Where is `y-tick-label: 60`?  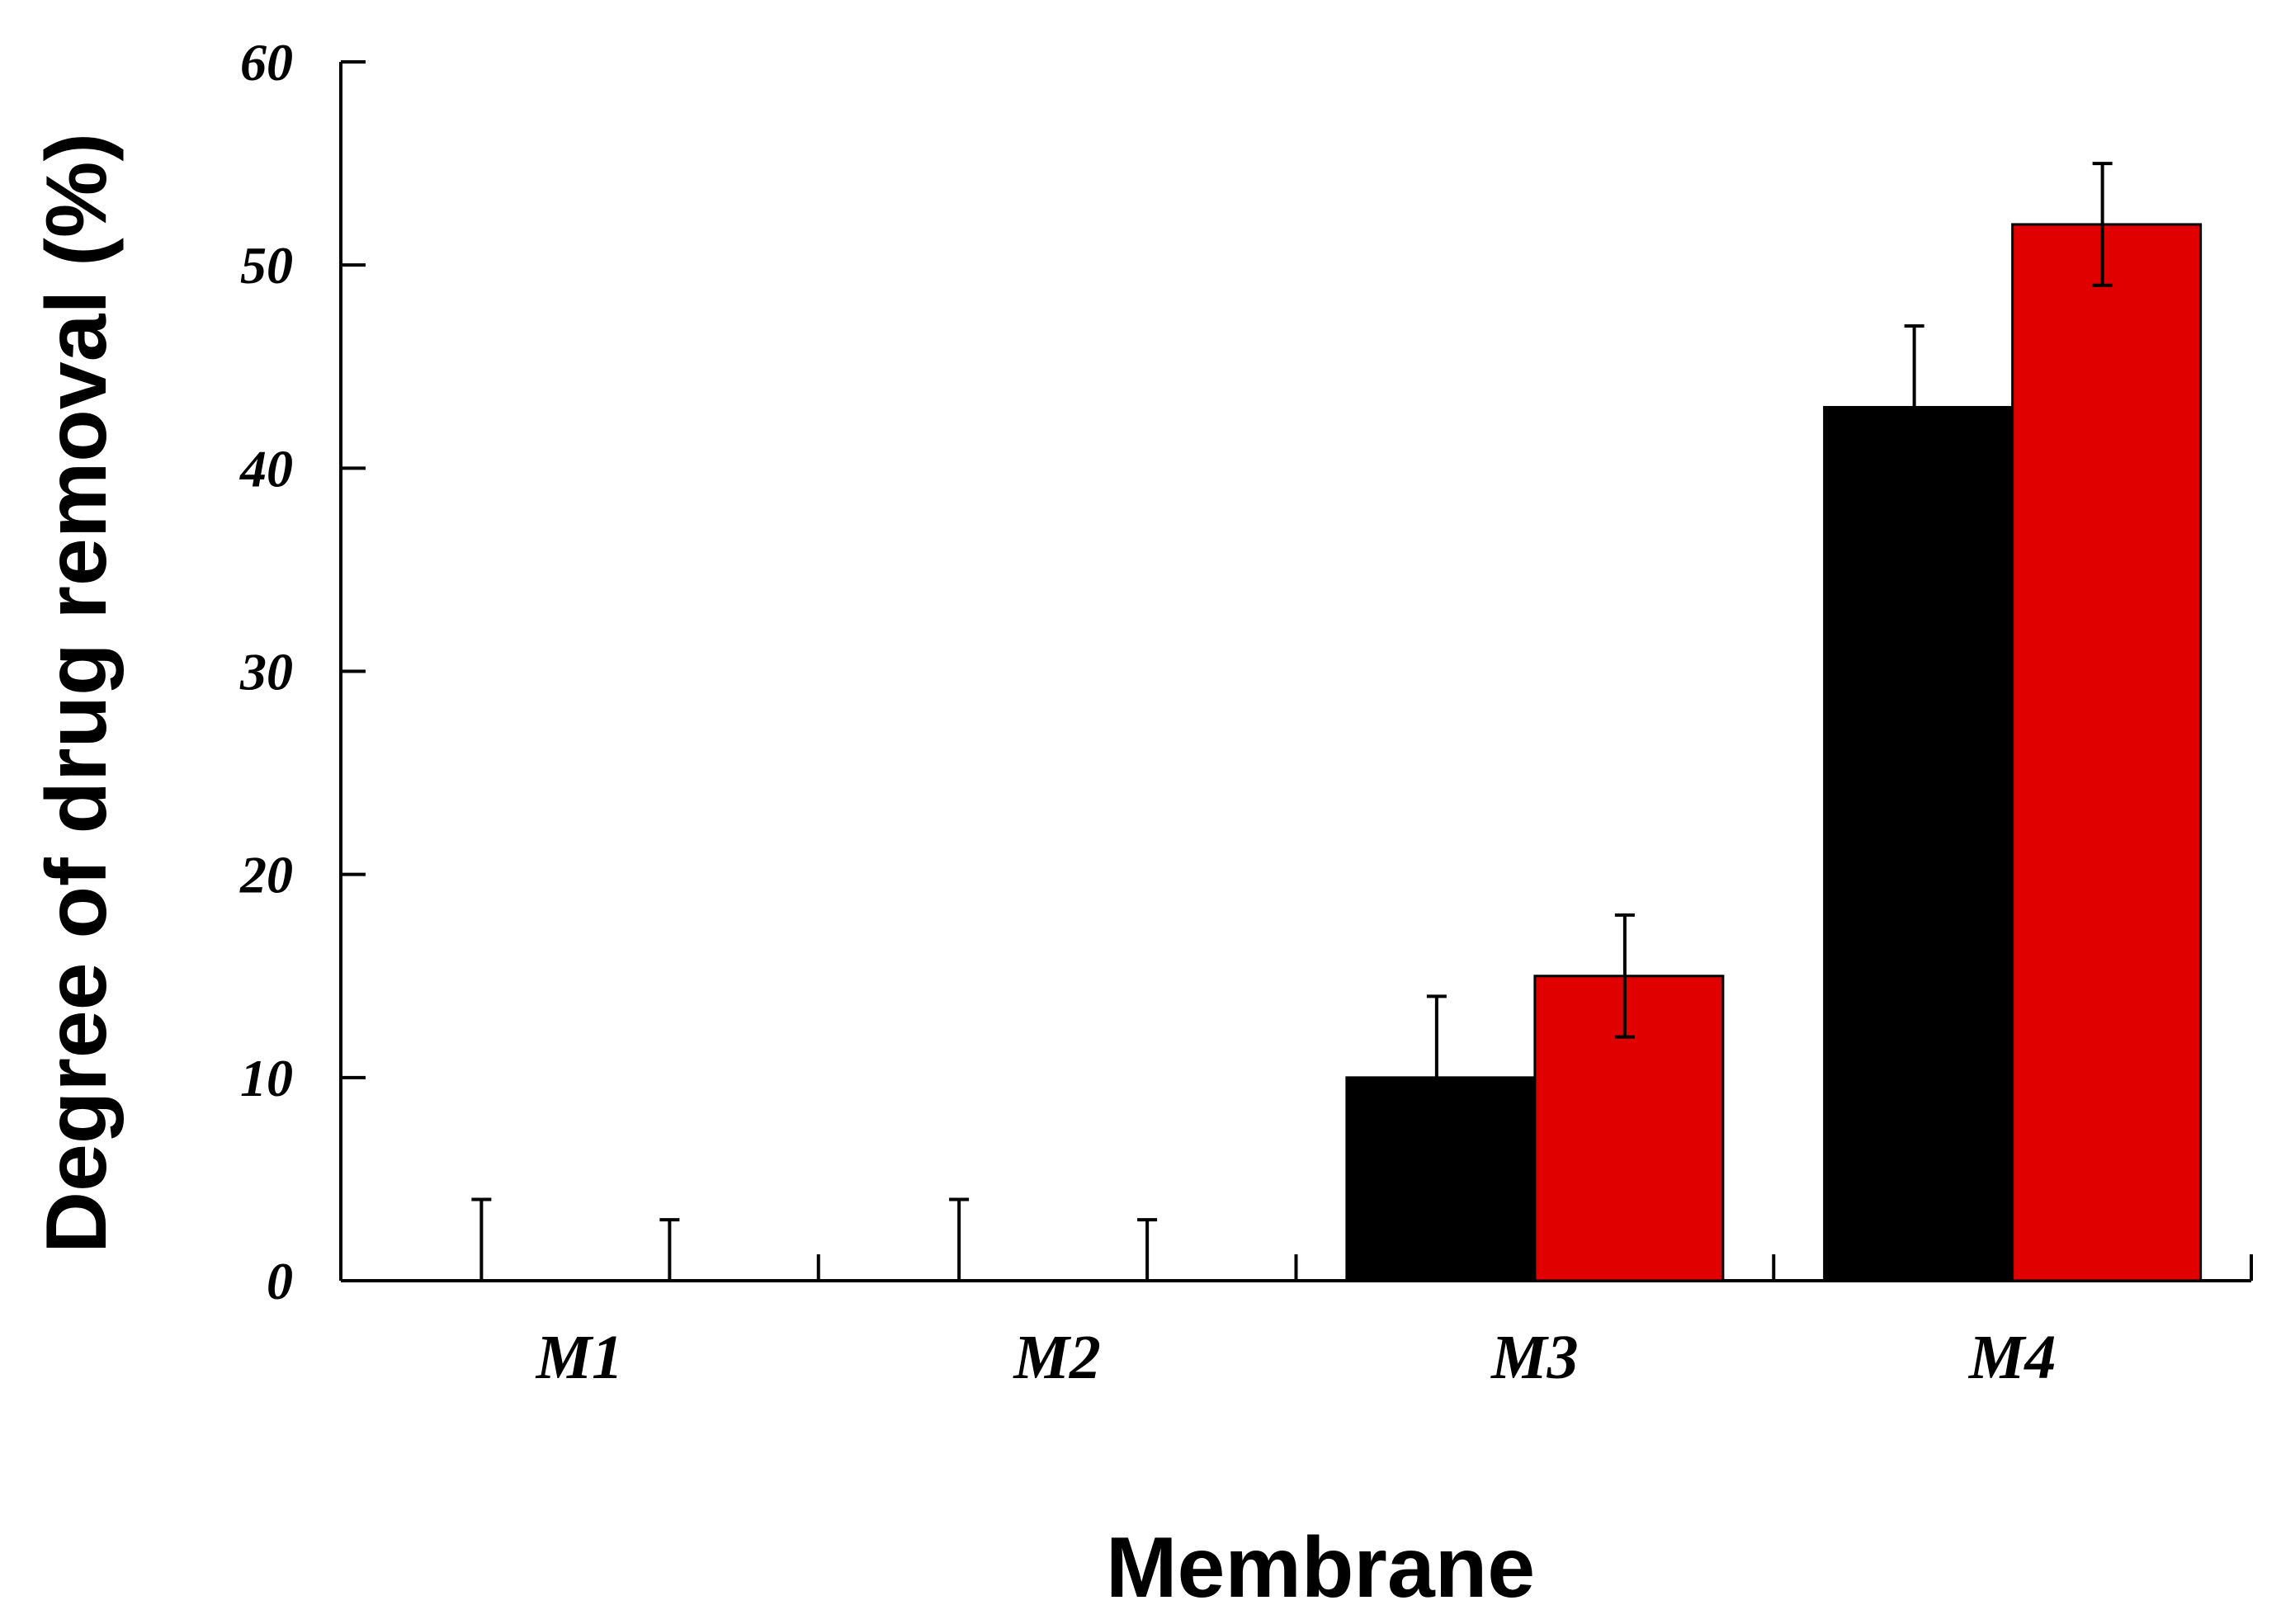 y-tick-label: 60 is located at coordinates (266, 62).